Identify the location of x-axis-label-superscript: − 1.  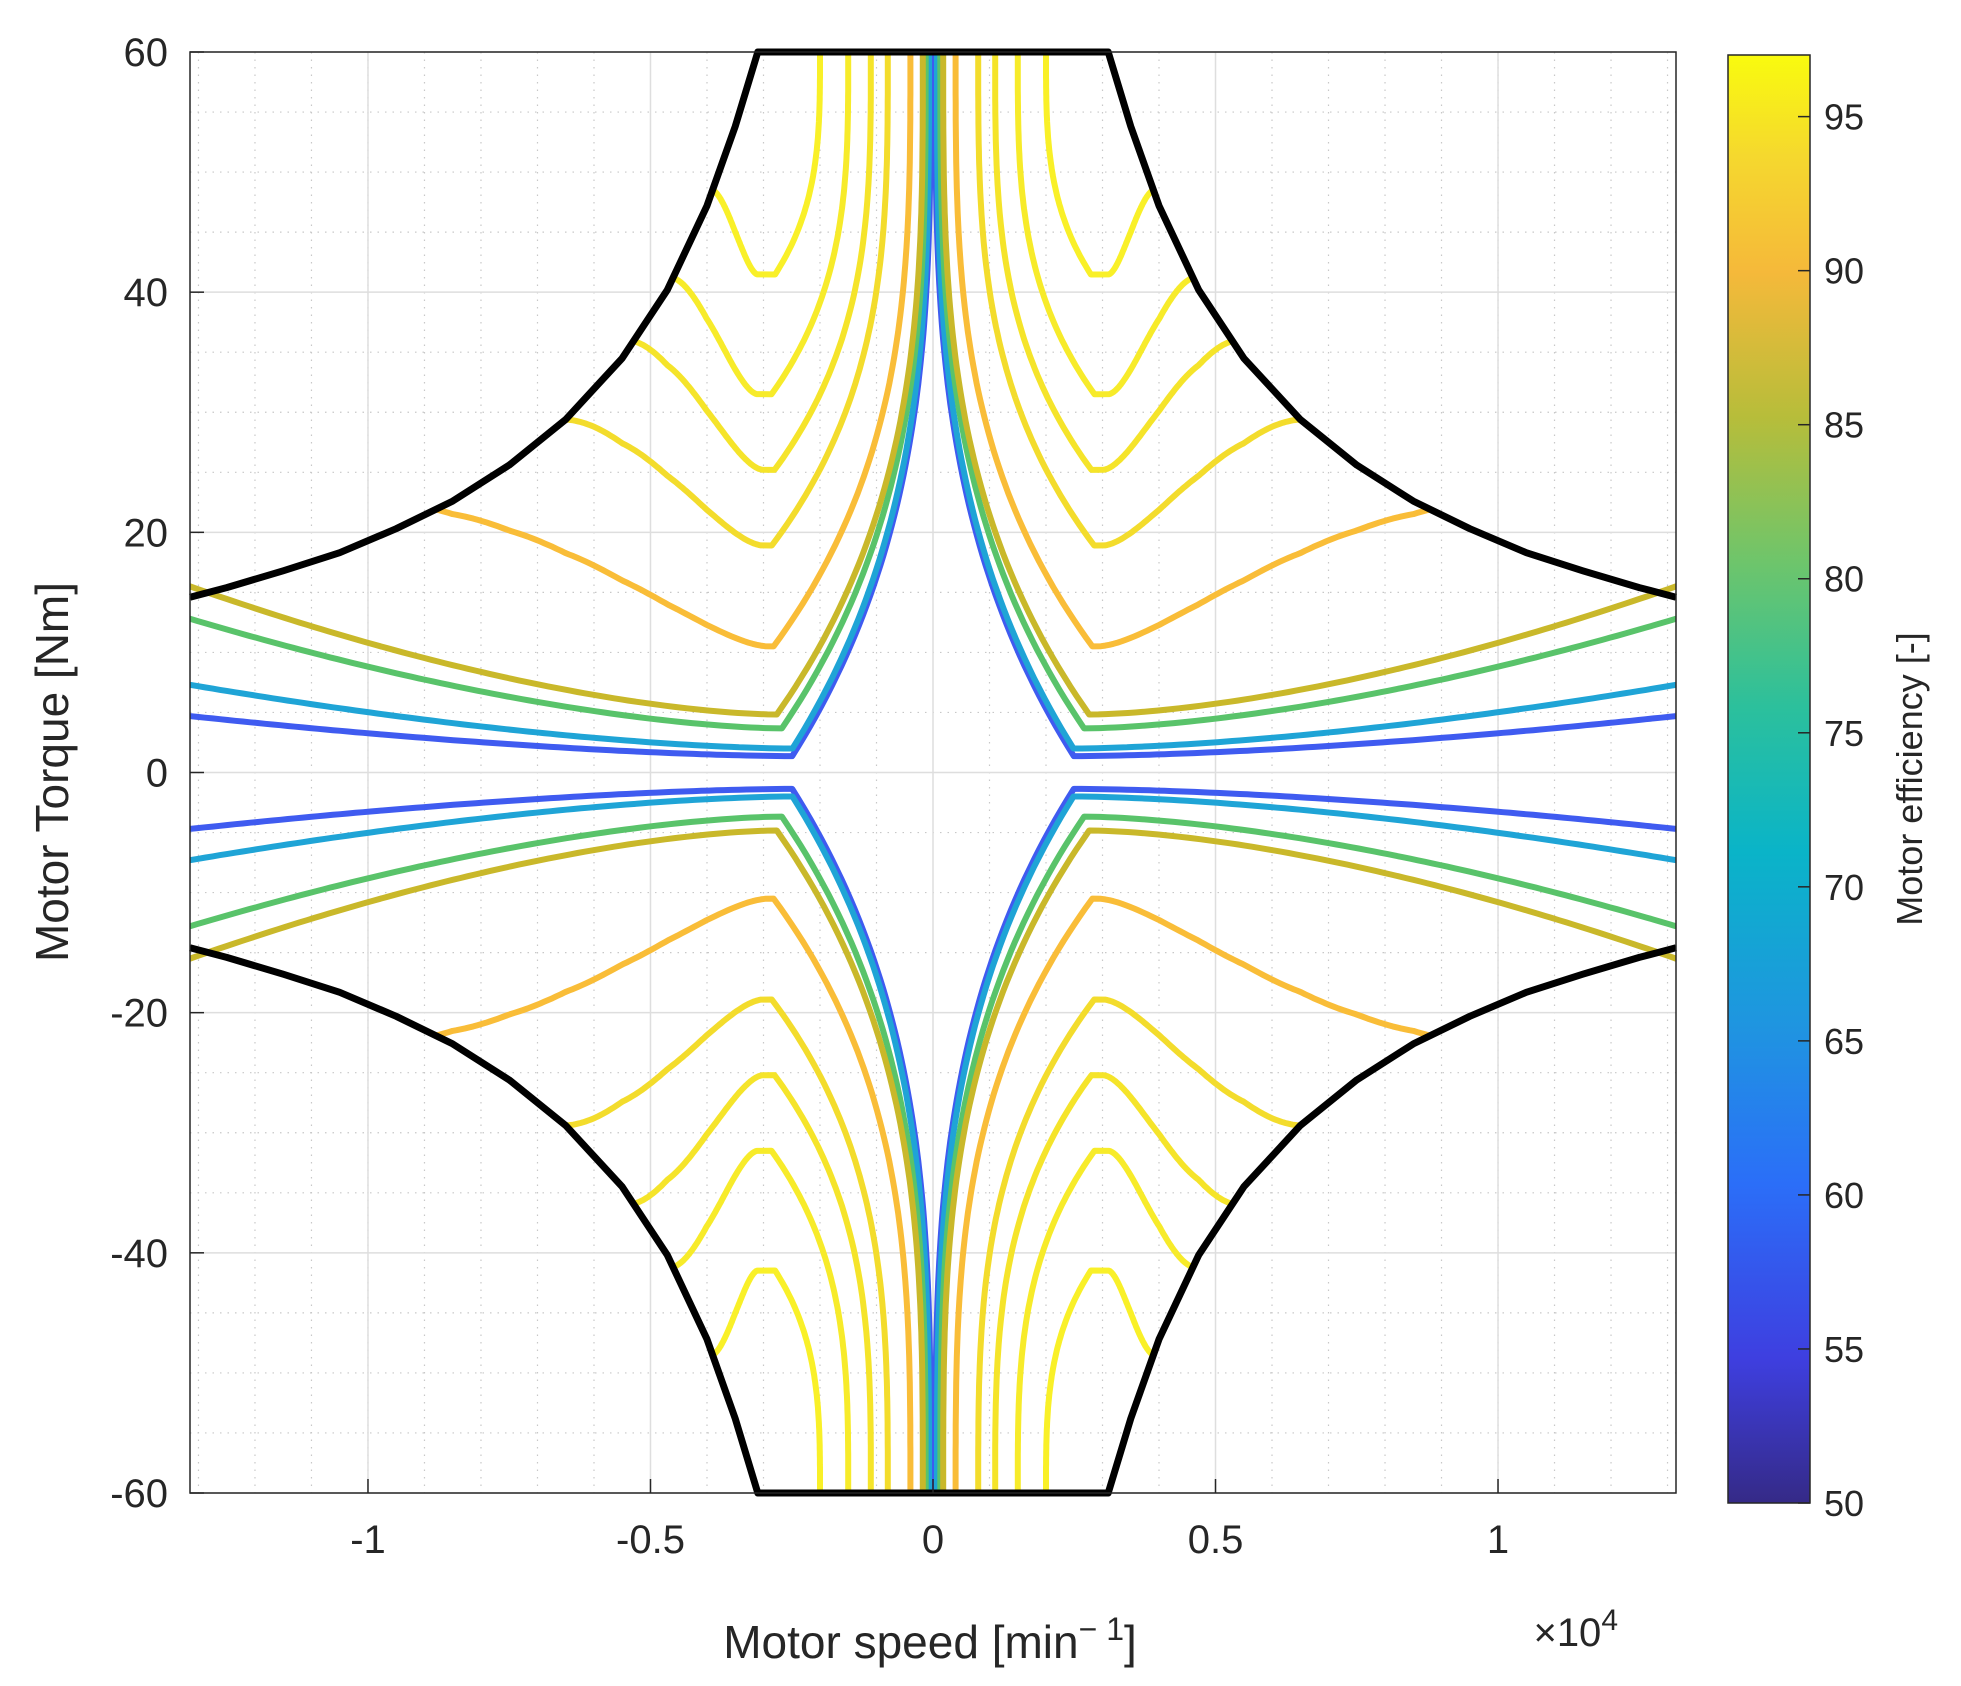
(1101, 1629).